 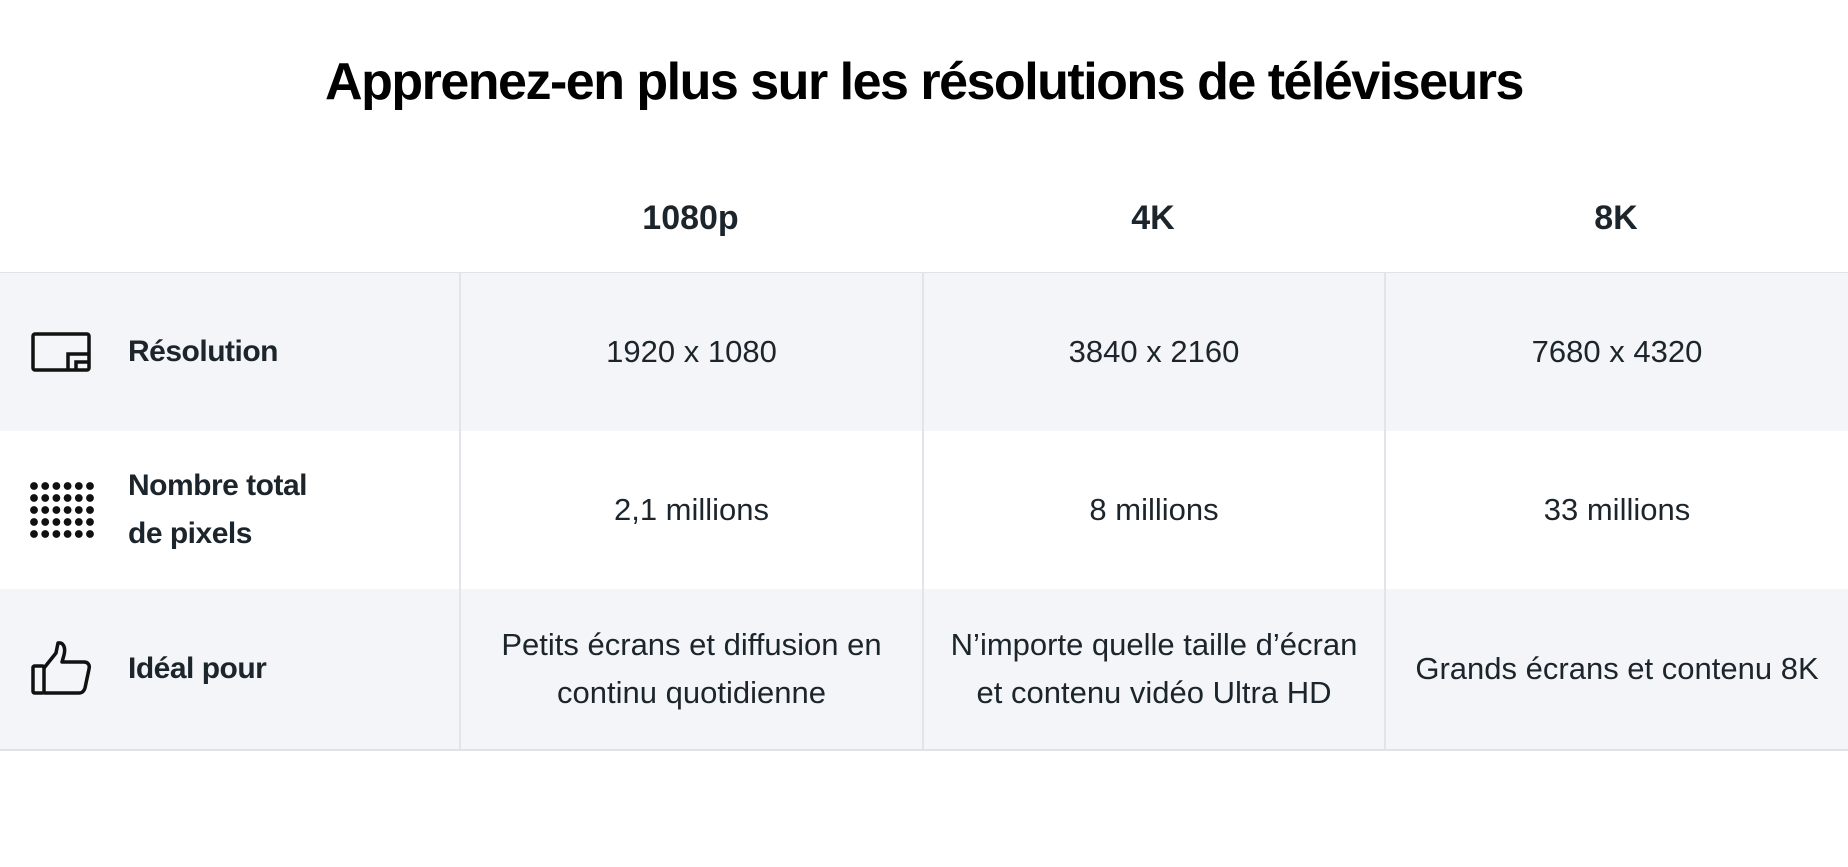 What do you see at coordinates (203, 351) in the screenshot?
I see `row-label: Résolution` at bounding box center [203, 351].